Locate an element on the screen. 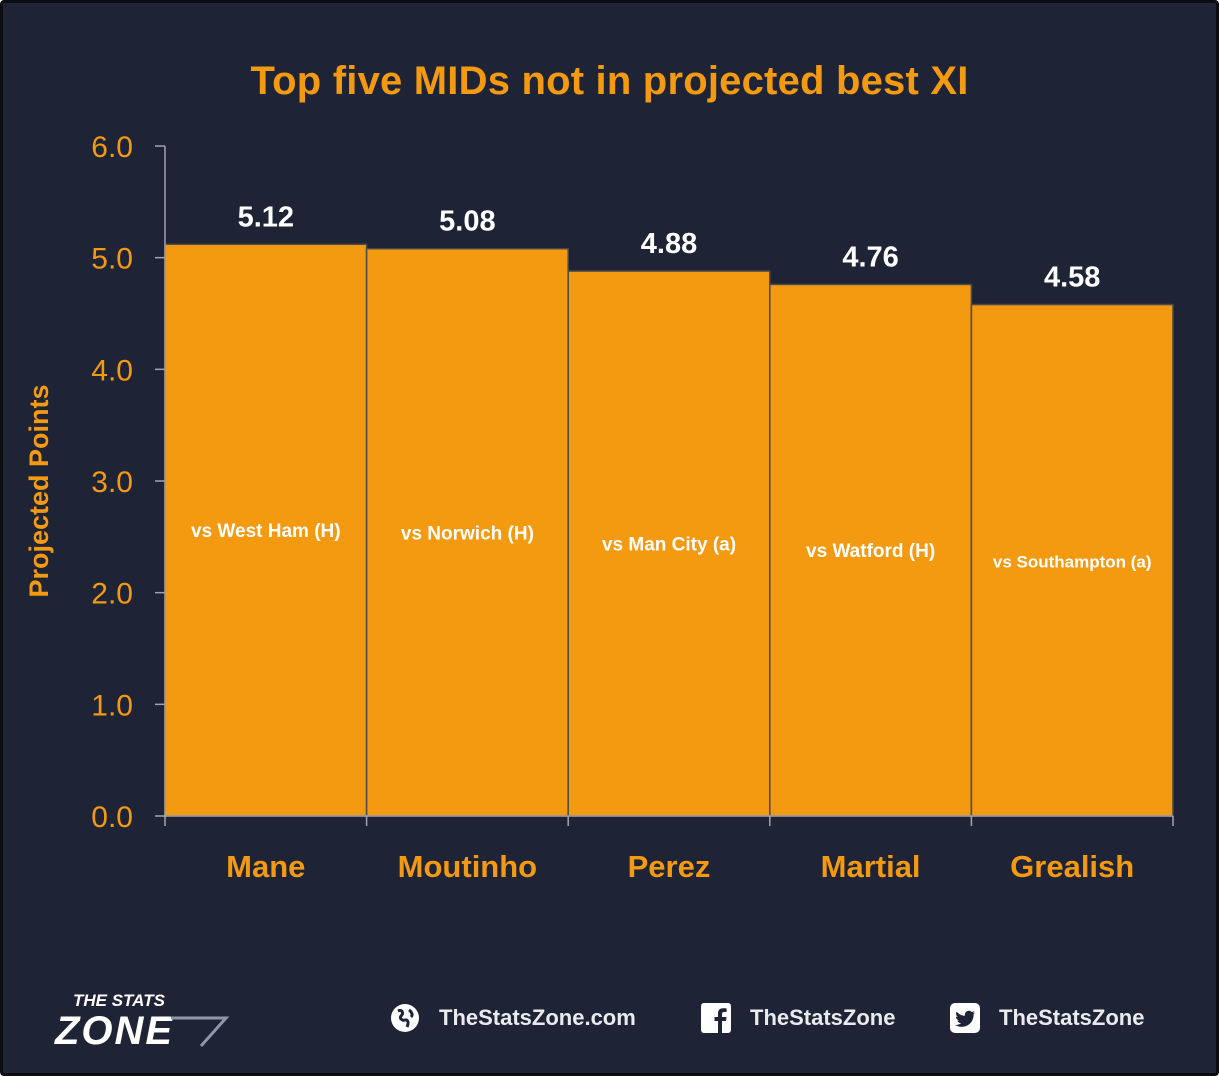 Image resolution: width=1219 pixels, height=1076 pixels. x-tick-label: Moutinho is located at coordinates (467, 866).